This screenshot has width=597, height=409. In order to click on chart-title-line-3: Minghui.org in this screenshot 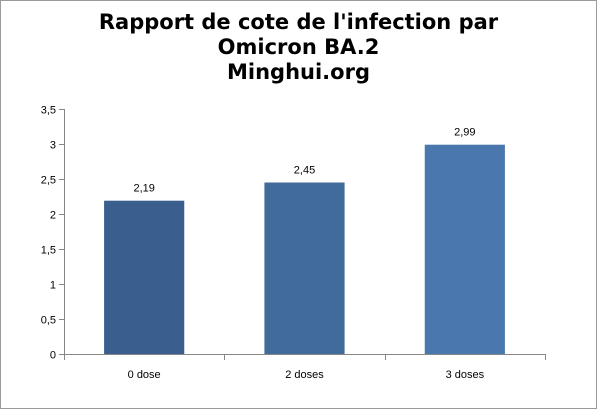, I will do `click(298, 72)`.